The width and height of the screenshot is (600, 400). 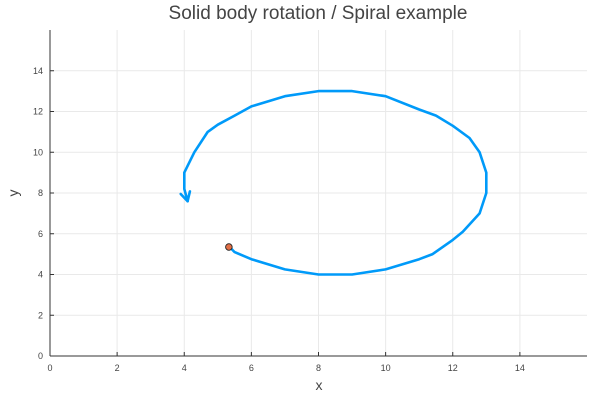 What do you see at coordinates (38, 71) in the screenshot?
I see `y-tick-label: 14` at bounding box center [38, 71].